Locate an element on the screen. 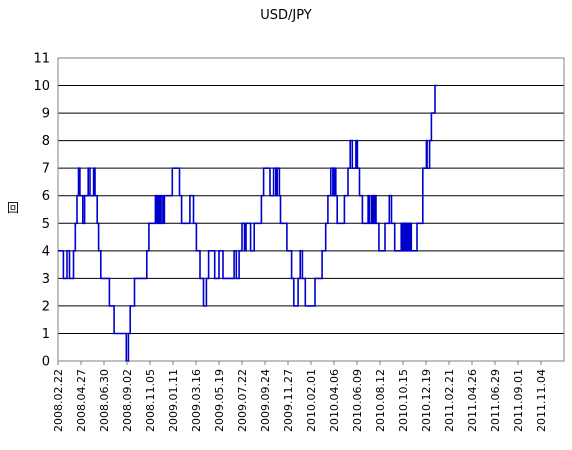 The image size is (572, 450). x-tick-label: 2008.06.30 is located at coordinates (104, 400).